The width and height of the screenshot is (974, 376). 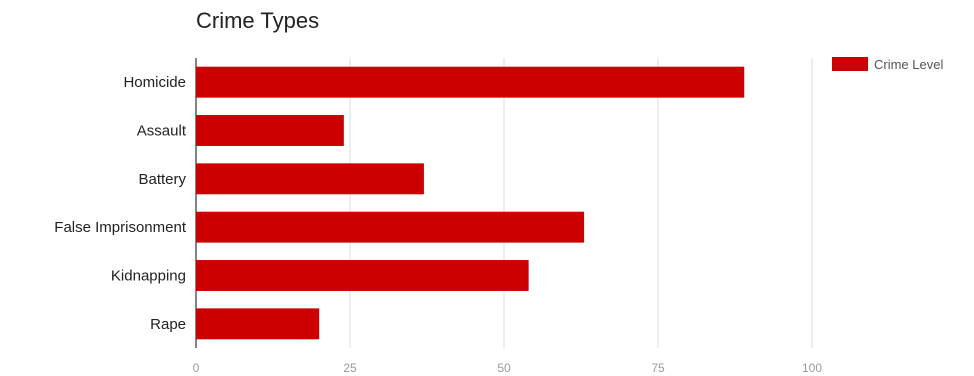 I want to click on chart-title: Crime Types, so click(x=258, y=20).